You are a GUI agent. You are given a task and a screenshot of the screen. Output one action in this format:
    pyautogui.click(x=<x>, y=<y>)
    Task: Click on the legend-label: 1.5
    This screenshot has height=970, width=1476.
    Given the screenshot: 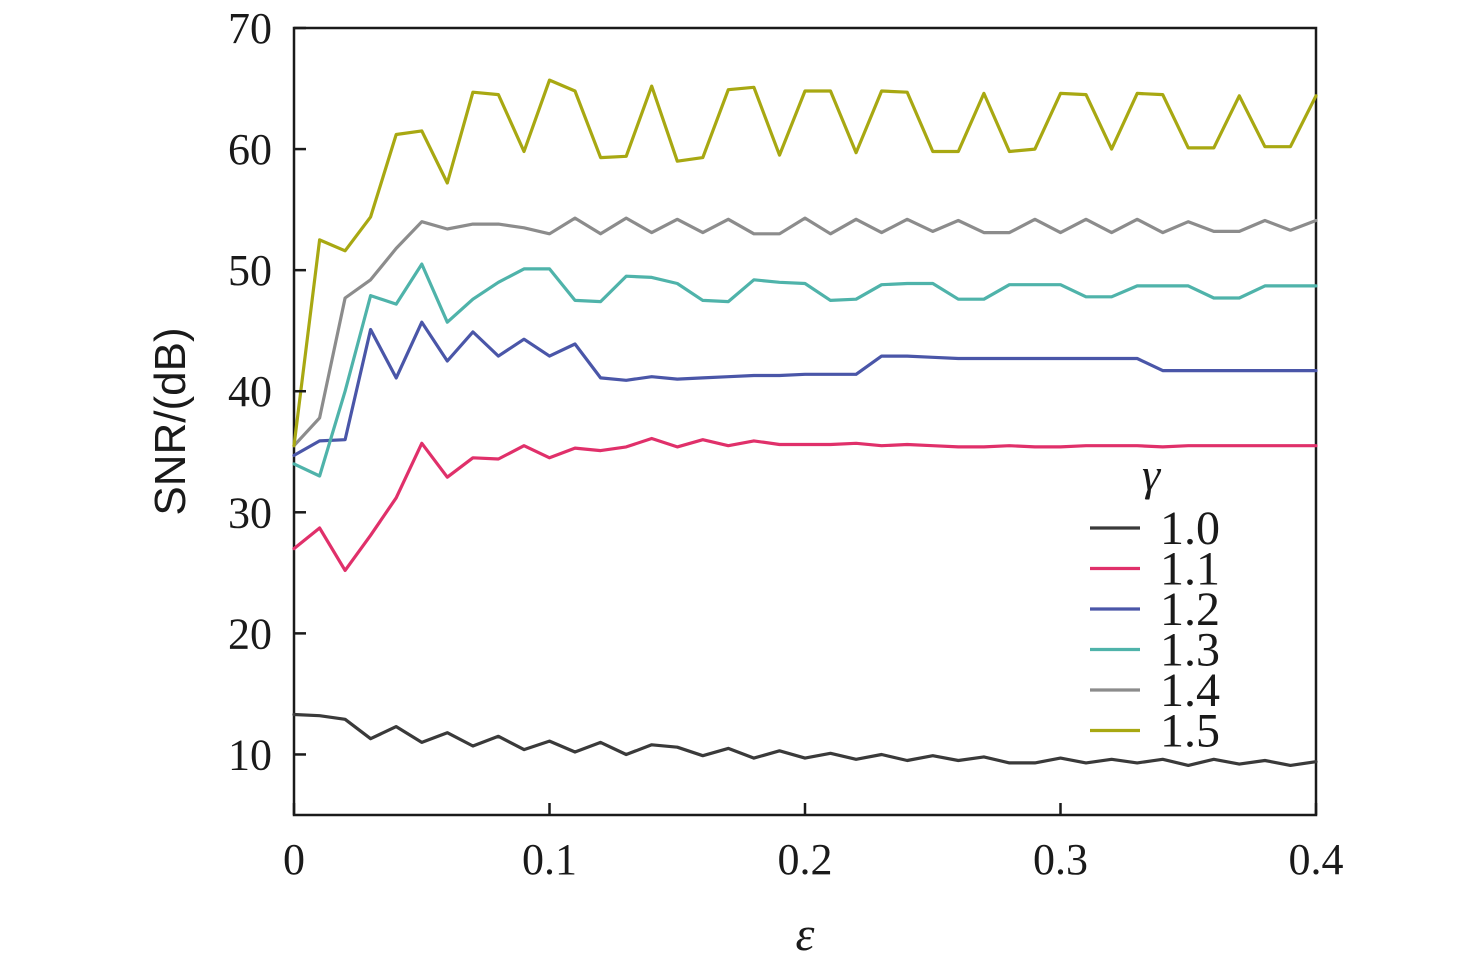 What is the action you would take?
    pyautogui.click(x=1190, y=731)
    